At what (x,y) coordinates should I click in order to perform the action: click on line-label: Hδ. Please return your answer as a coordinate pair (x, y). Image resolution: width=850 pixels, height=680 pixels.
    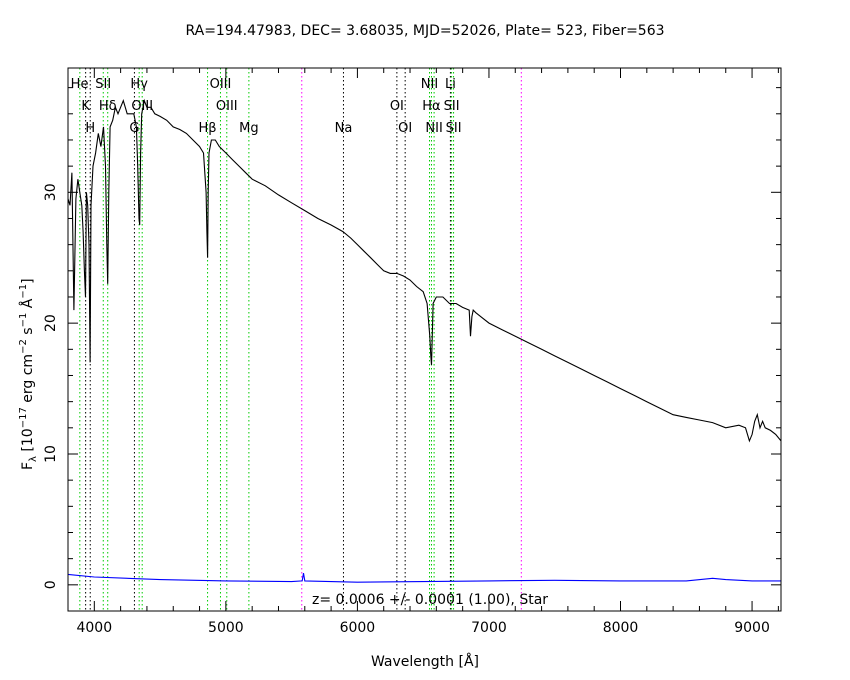
    Looking at the image, I should click on (108, 106).